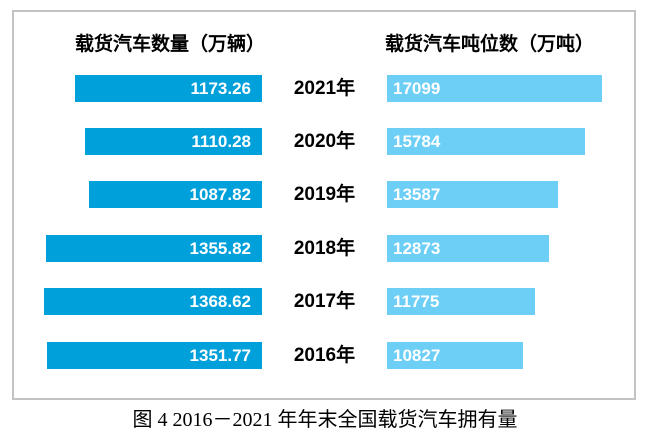 The image size is (650, 432). I want to click on tonnage-bar: 12873, so click(468, 248).